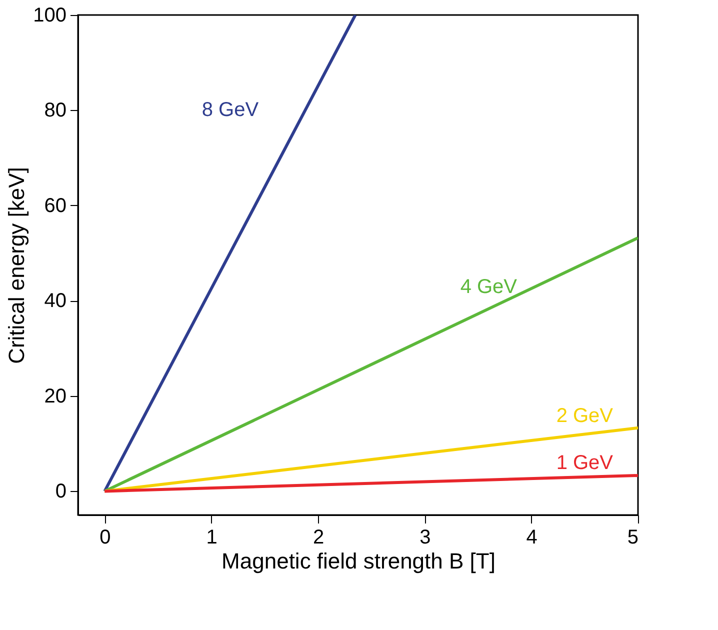 The width and height of the screenshot is (718, 630). Describe the element at coordinates (60, 491) in the screenshot. I see `y-tick-label: 0` at that location.